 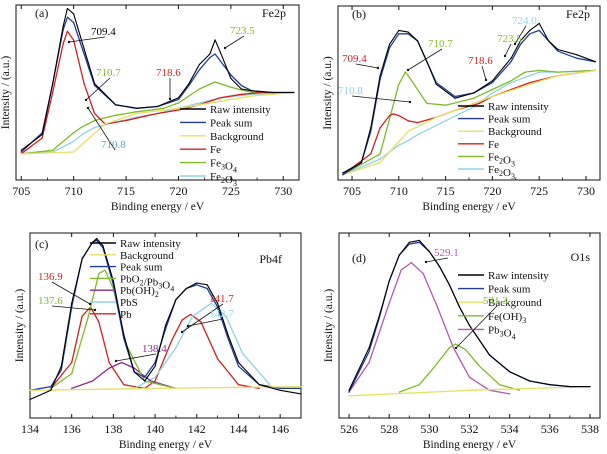 I want to click on text-span: Peak, so click(x=221, y=123).